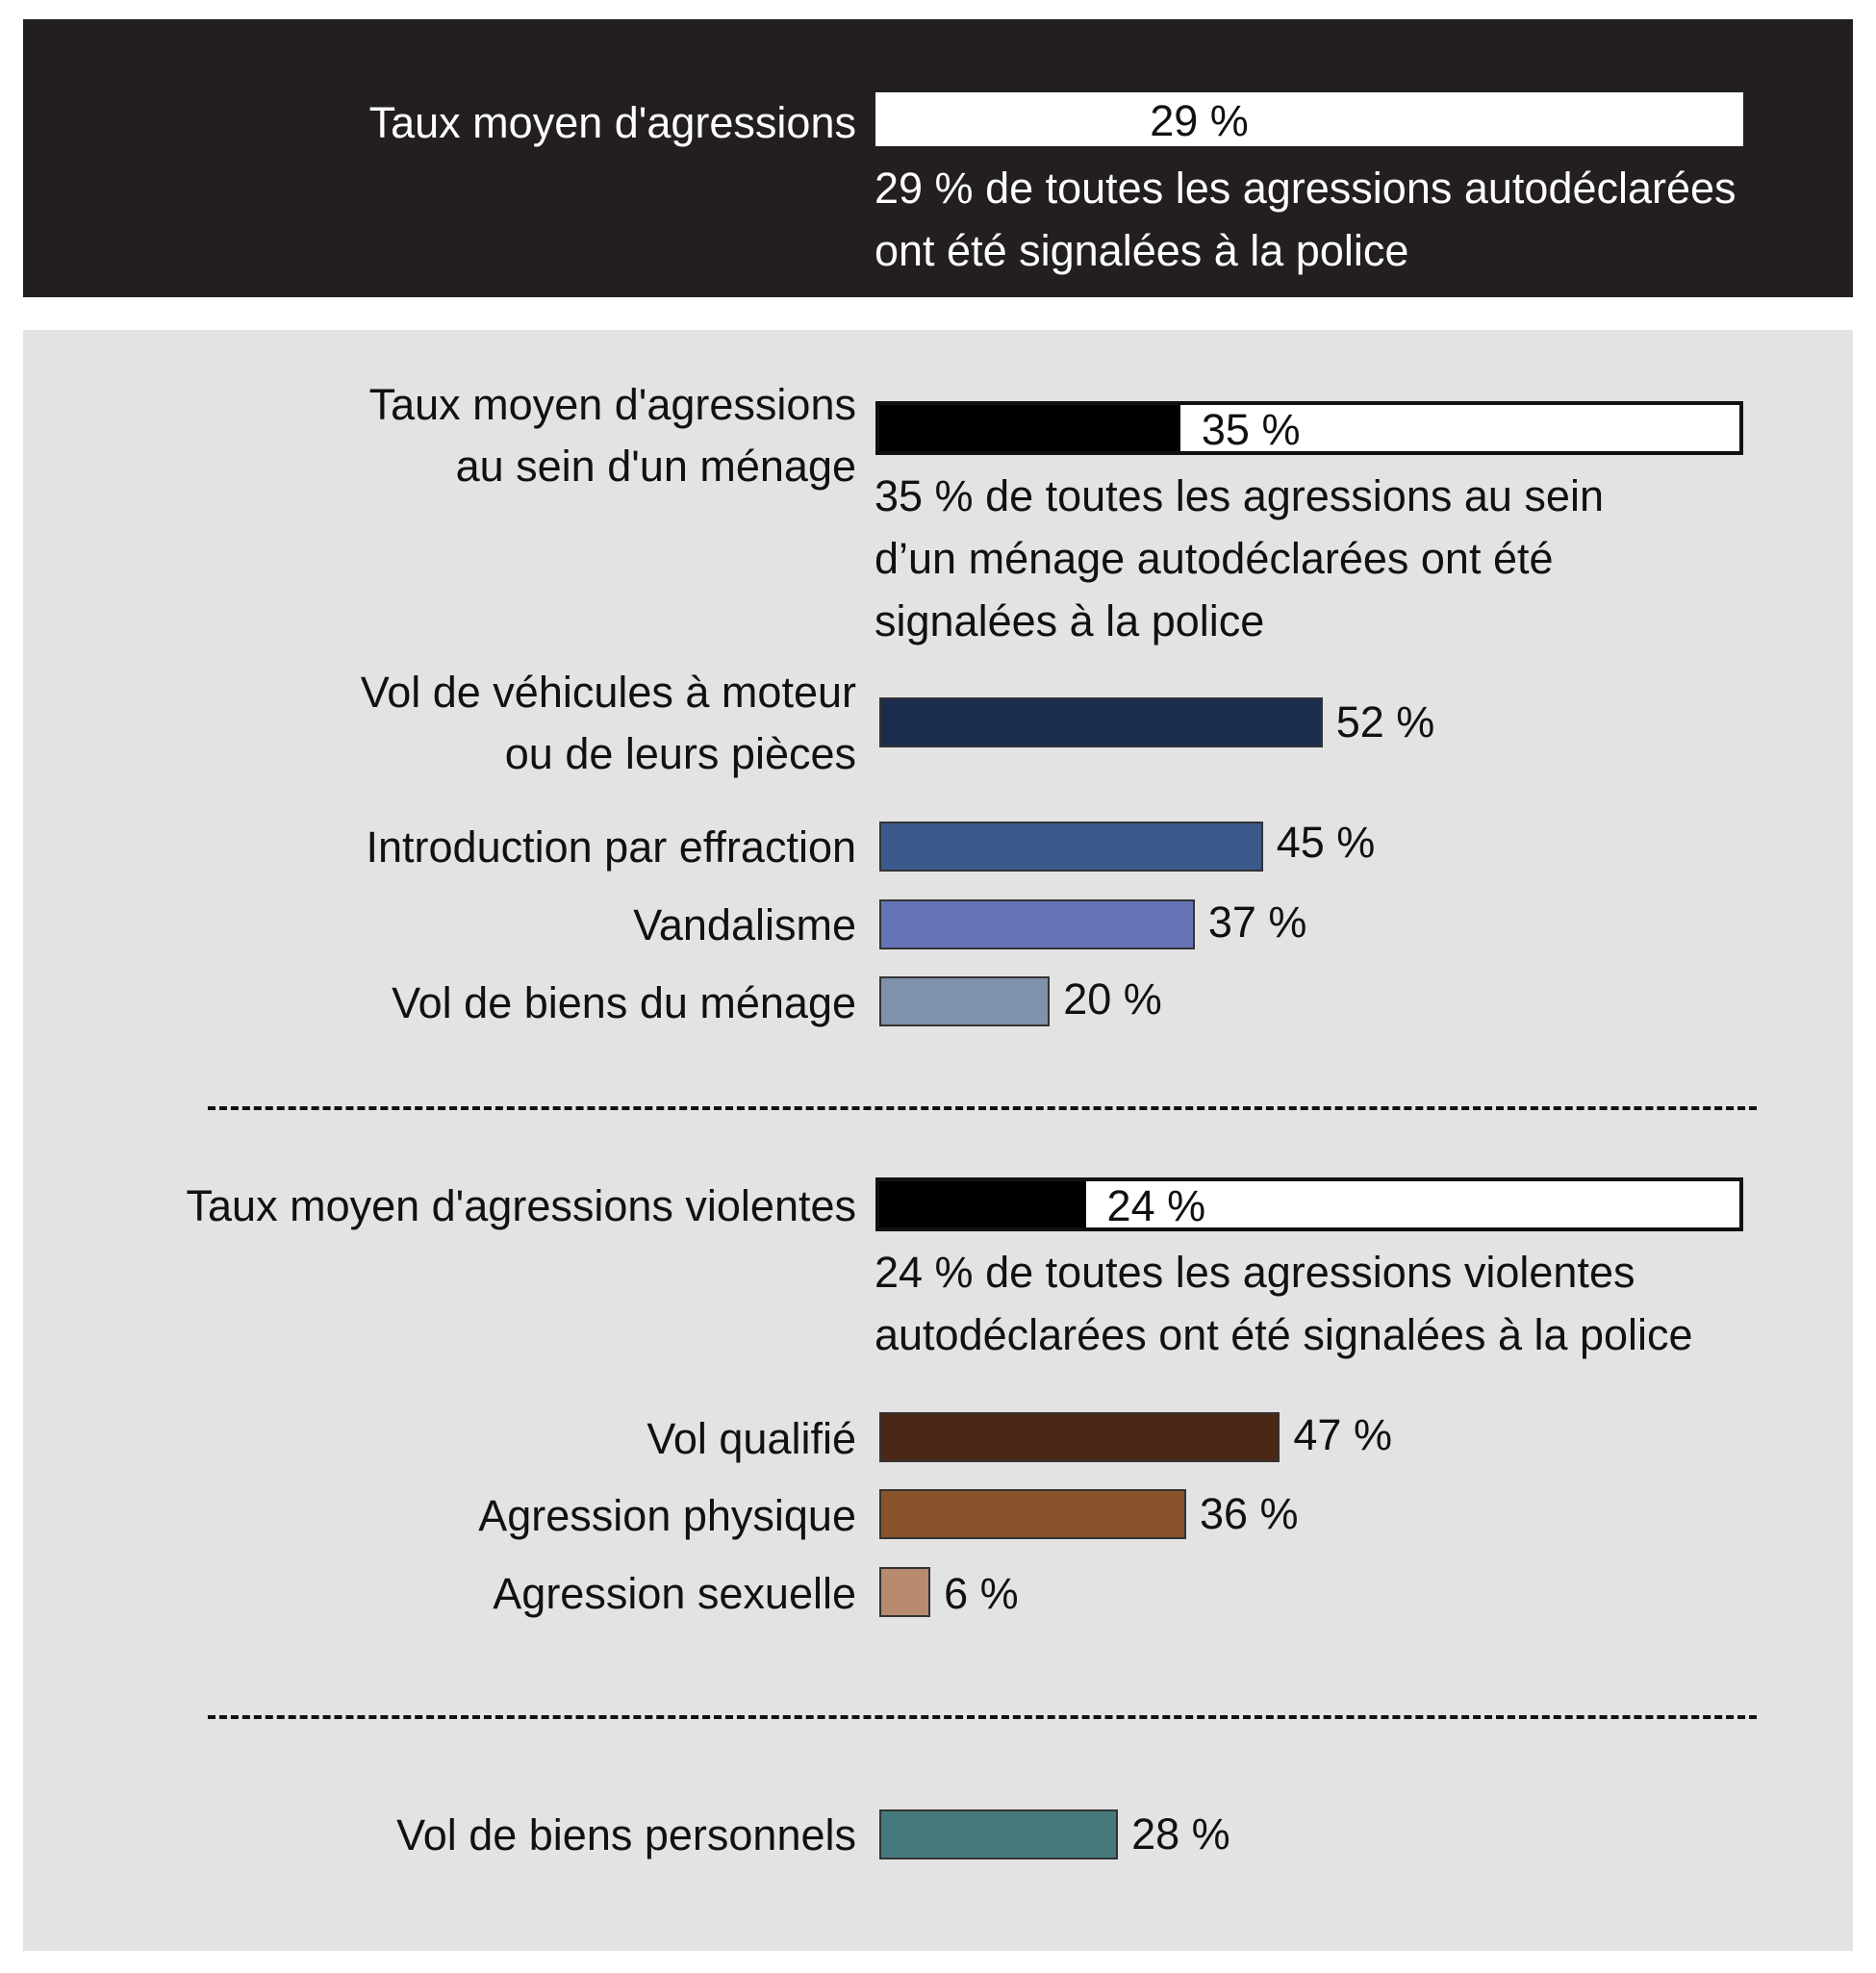 This screenshot has height=1973, width=1876. I want to click on household-average-fill, so click(1029, 428).